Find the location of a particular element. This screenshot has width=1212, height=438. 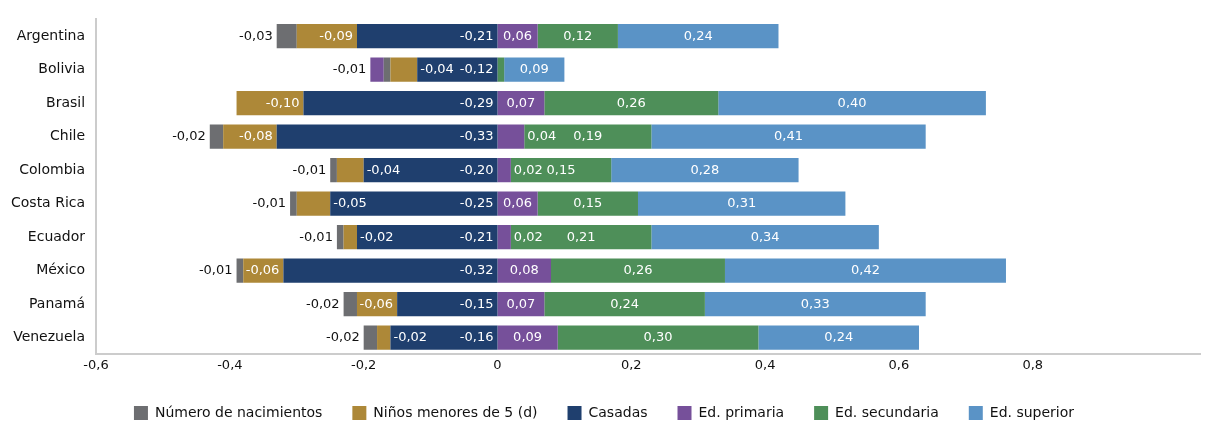

data-label: 0,34 is located at coordinates (765, 236).